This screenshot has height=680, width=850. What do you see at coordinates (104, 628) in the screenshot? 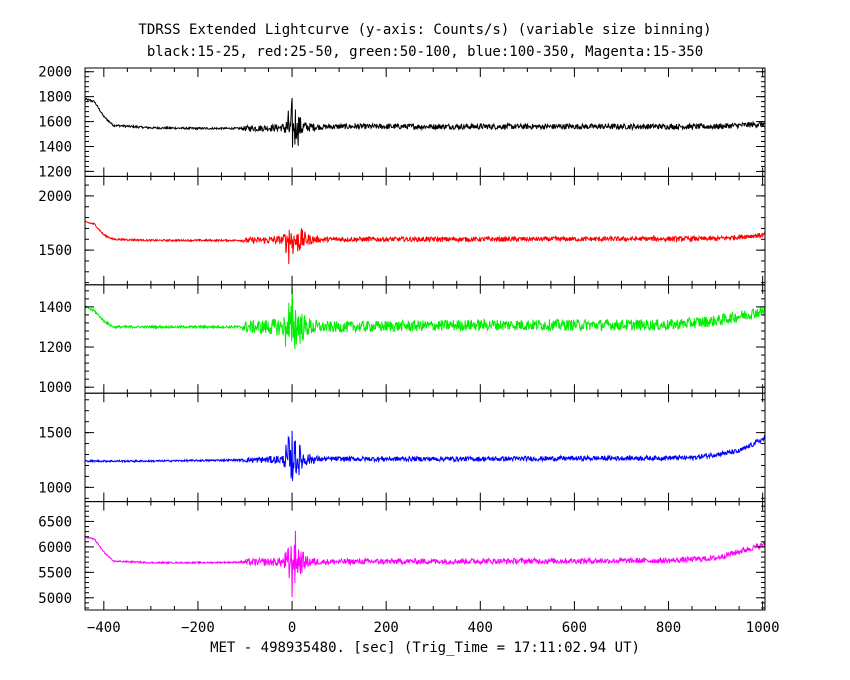
I see `x-tick-label: −400` at bounding box center [104, 628].